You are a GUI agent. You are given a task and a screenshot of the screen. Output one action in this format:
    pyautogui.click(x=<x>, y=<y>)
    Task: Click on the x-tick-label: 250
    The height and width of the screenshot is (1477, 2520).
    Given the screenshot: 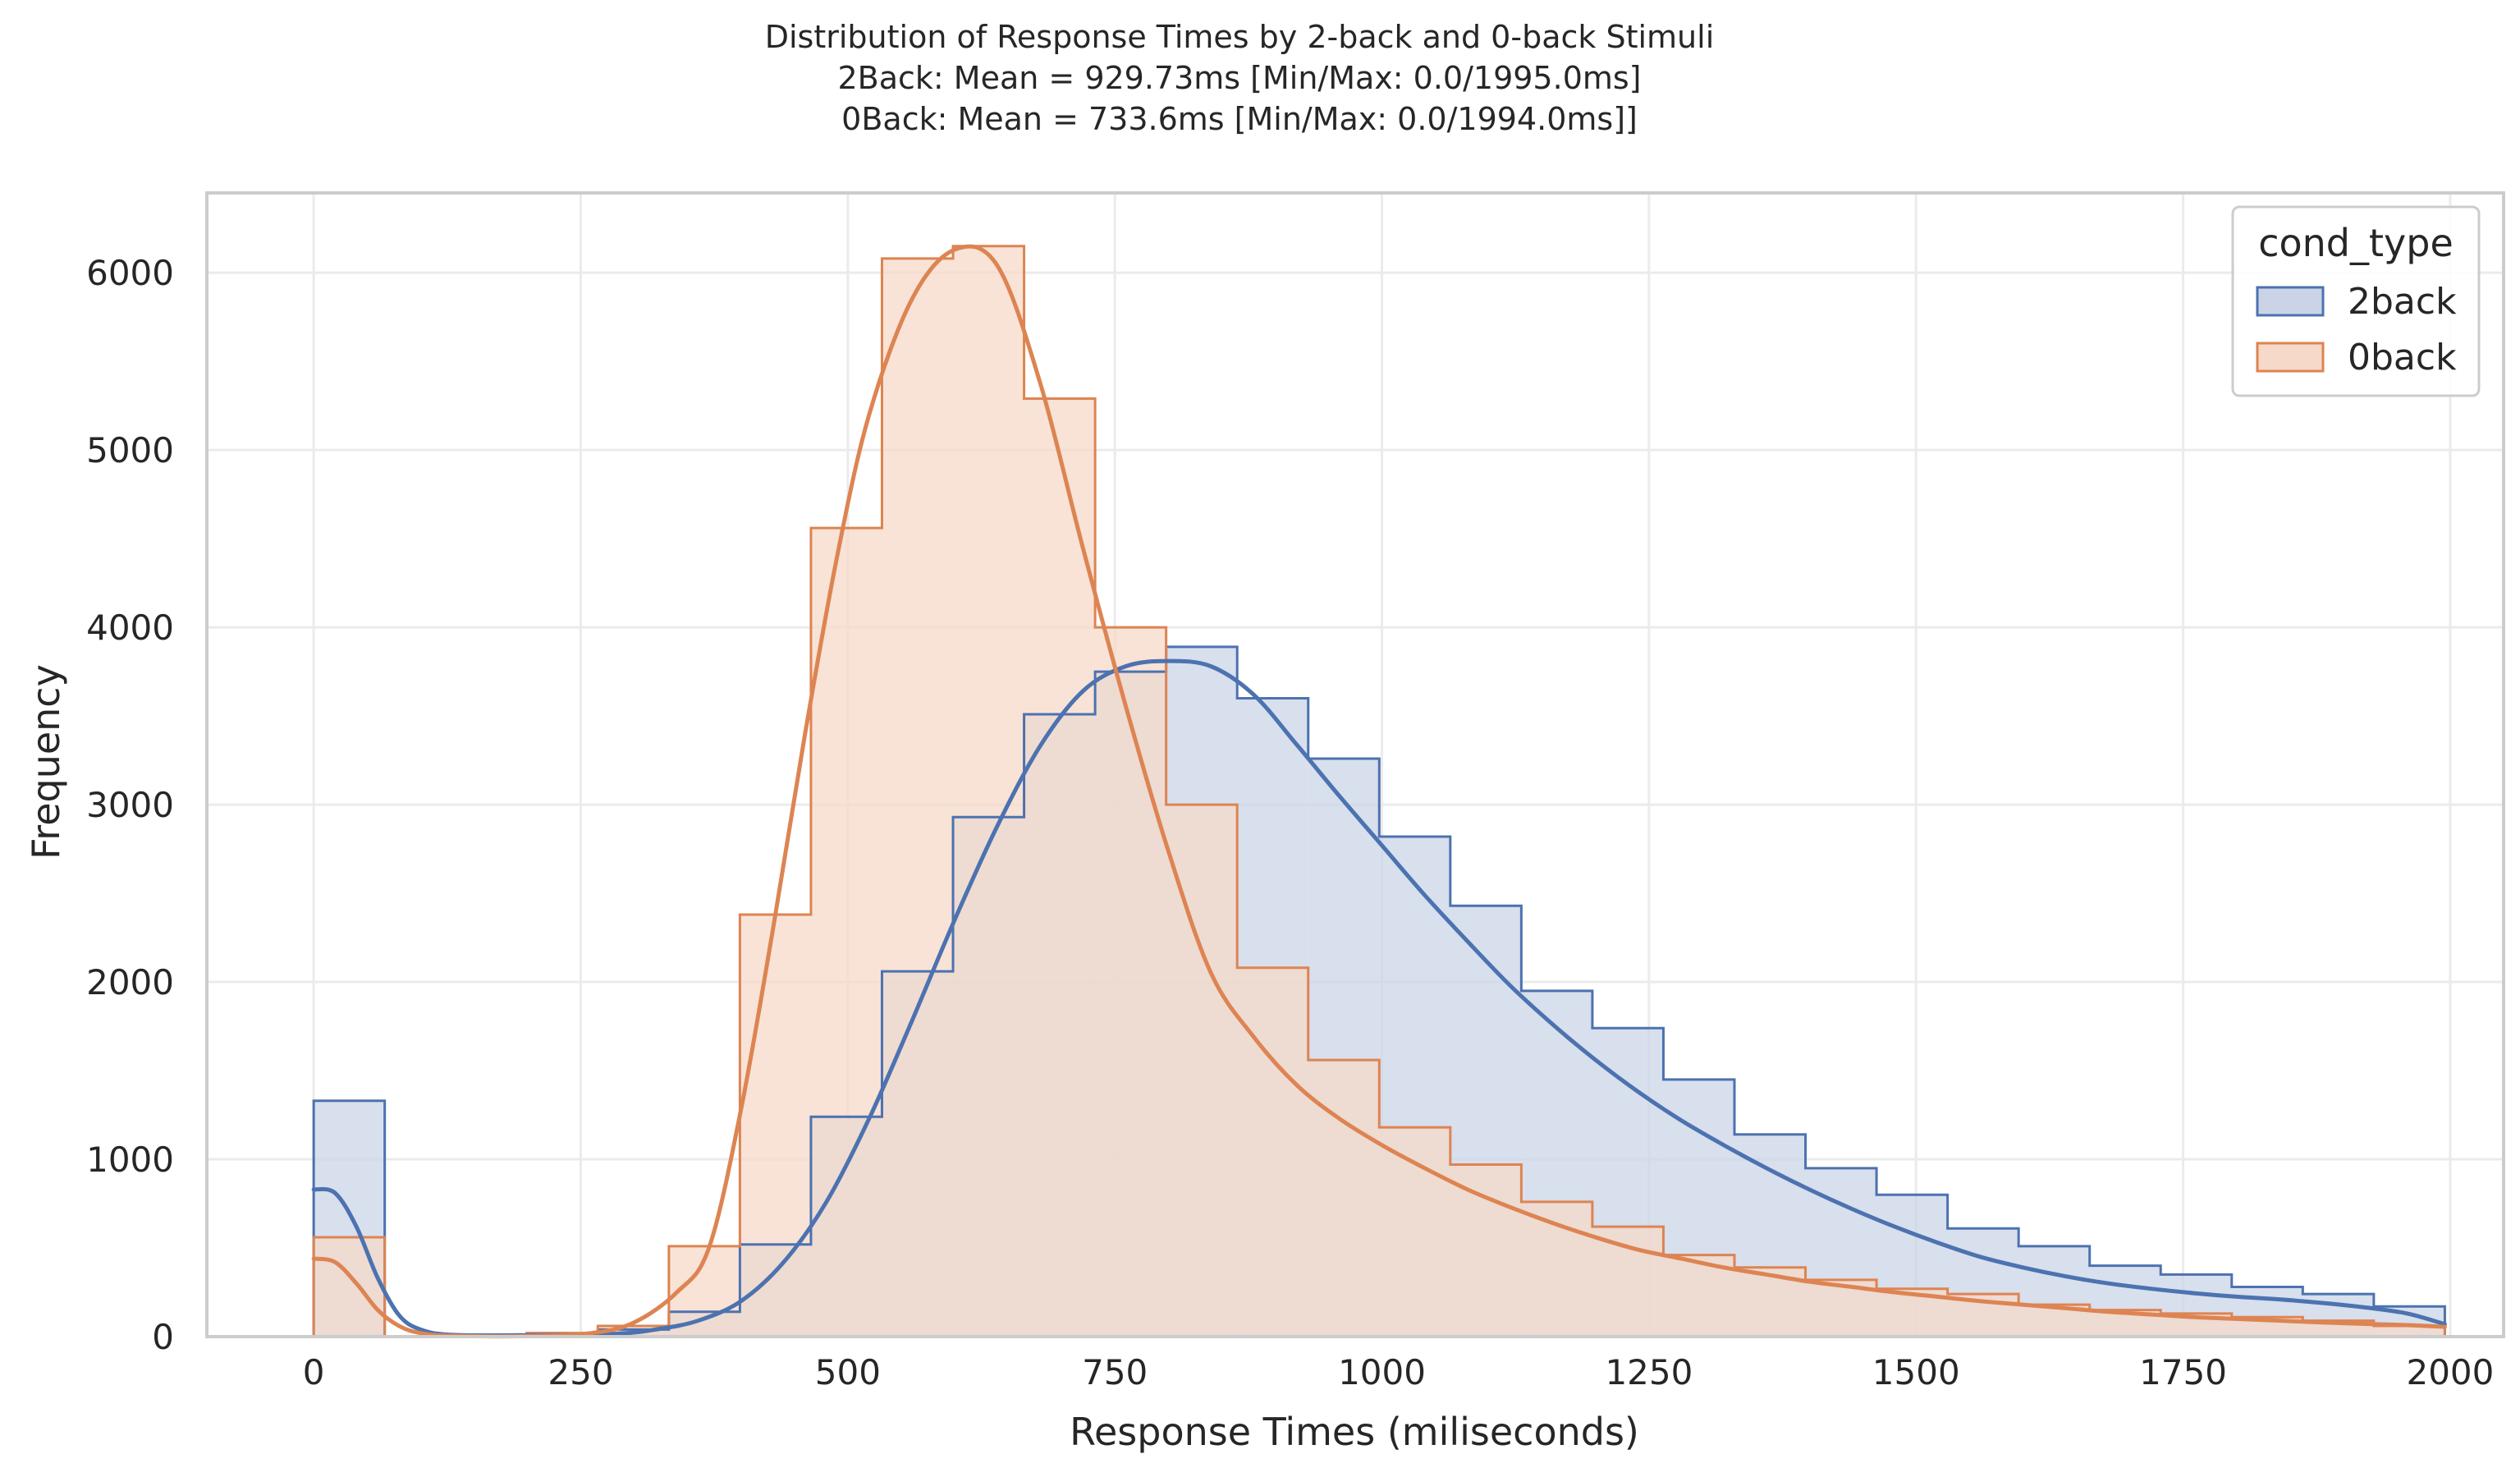 What is the action you would take?
    pyautogui.click(x=580, y=1372)
    